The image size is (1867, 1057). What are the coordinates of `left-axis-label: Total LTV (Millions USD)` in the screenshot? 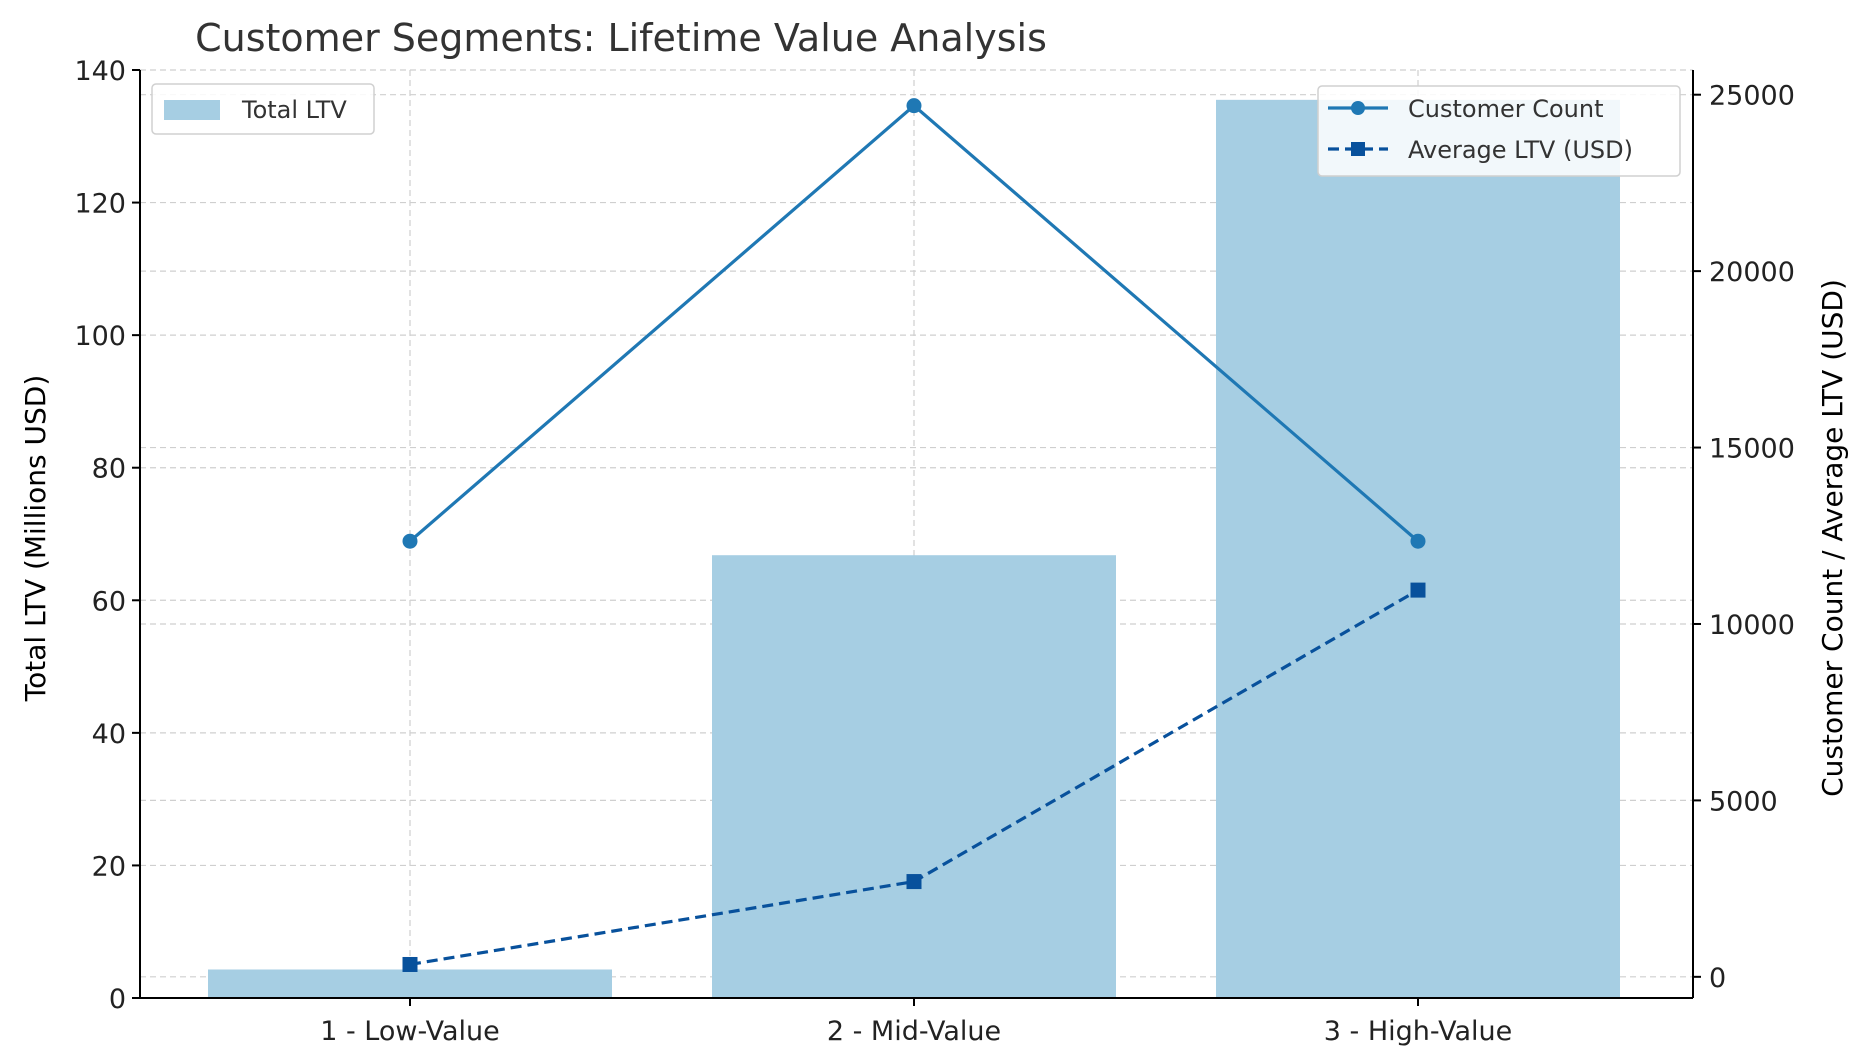 It's located at (35, 539).